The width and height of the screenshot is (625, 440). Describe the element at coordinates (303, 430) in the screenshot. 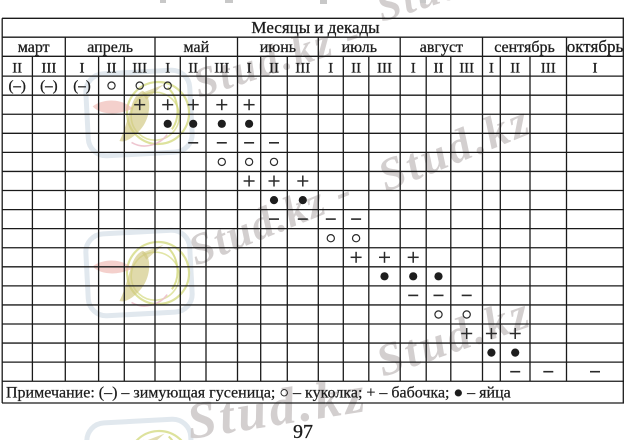

I see `svg-text: 97` at that location.